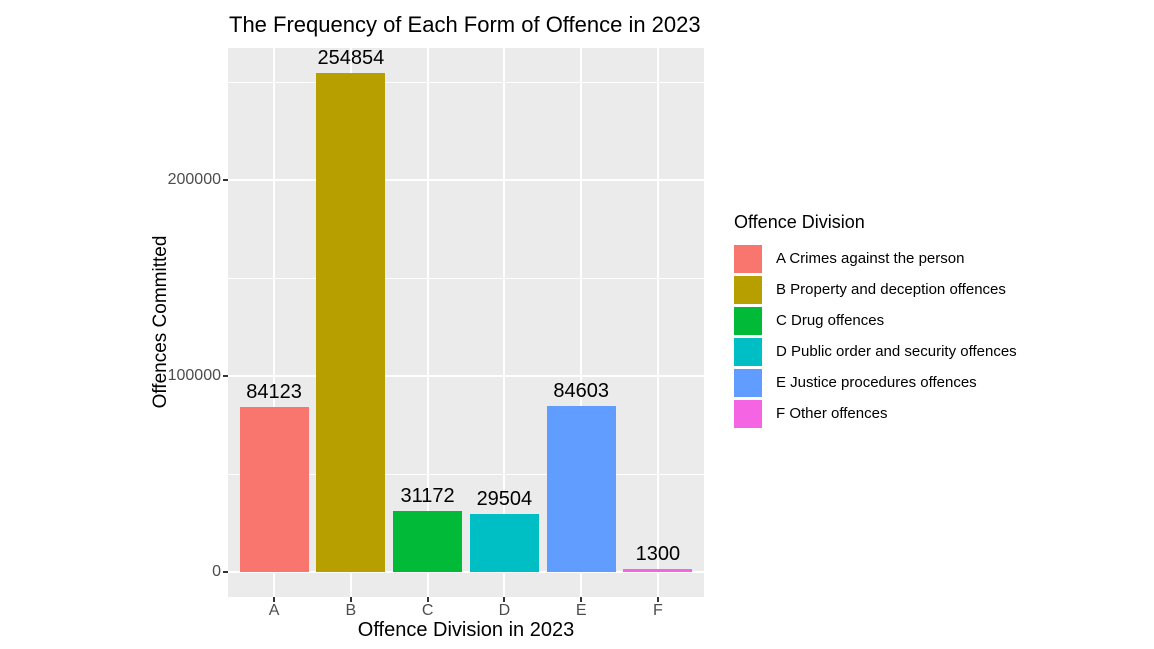 The width and height of the screenshot is (1154, 649). Describe the element at coordinates (351, 322) in the screenshot. I see `bar-b` at that location.